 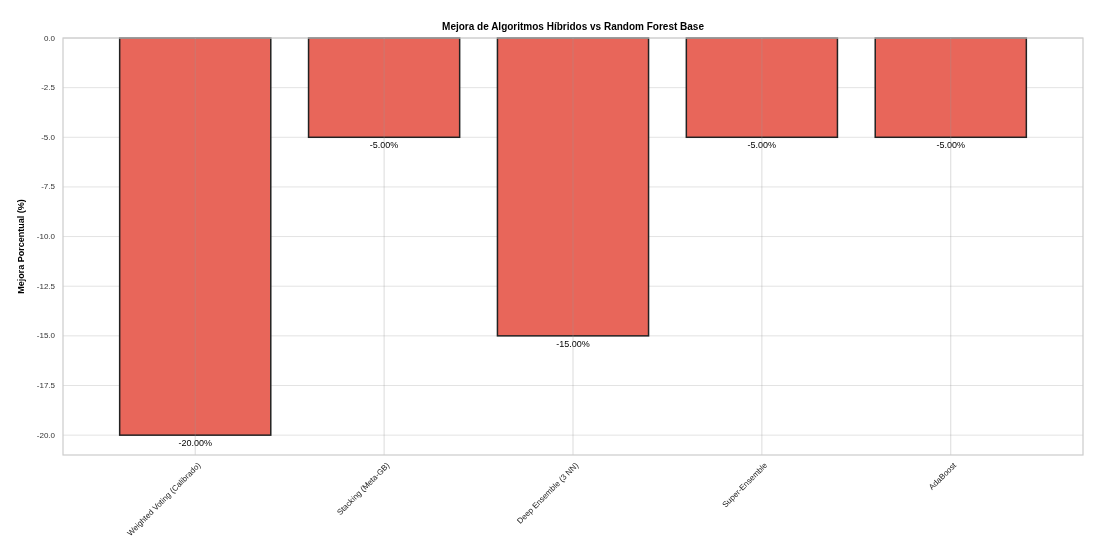 What do you see at coordinates (46, 237) in the screenshot?
I see `y-tick-label: -10.0` at bounding box center [46, 237].